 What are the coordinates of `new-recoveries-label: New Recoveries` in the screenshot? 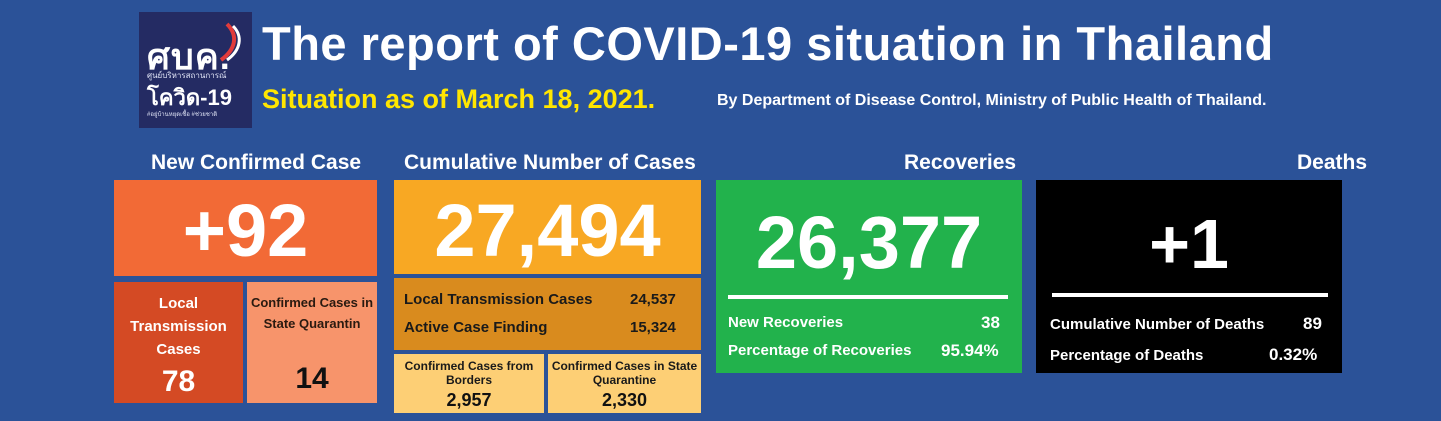 It's located at (786, 322).